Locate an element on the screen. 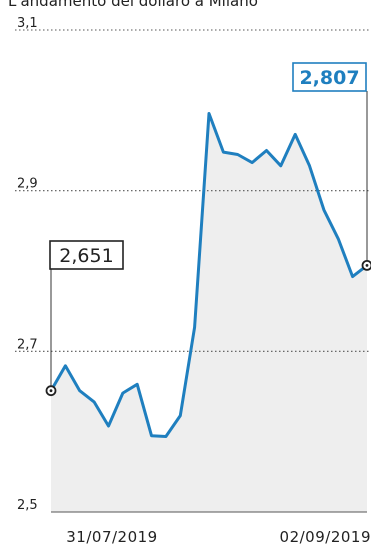 This screenshot has width=371, height=544. callout-value: 2,807 is located at coordinates (329, 78).